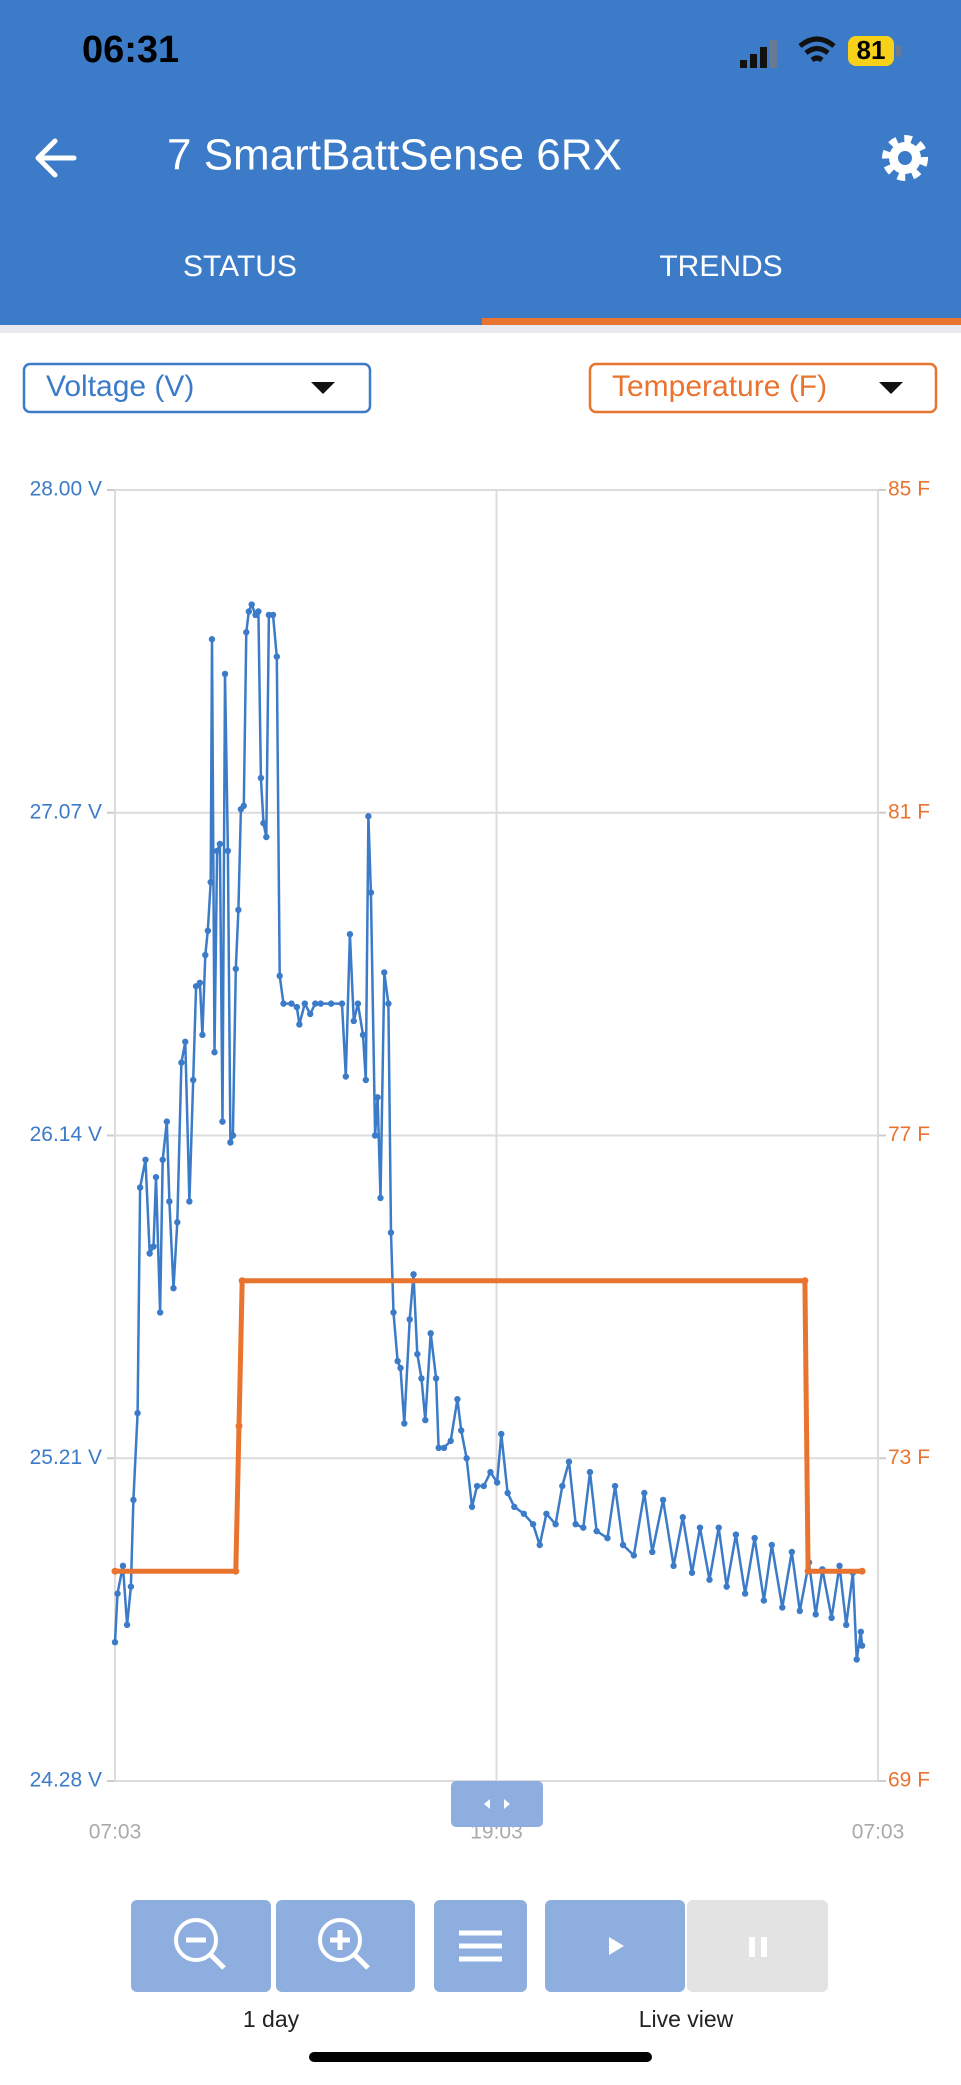 This screenshot has width=961, height=2085. I want to click on left-axis-select-label: Voltage (V), so click(120, 386).